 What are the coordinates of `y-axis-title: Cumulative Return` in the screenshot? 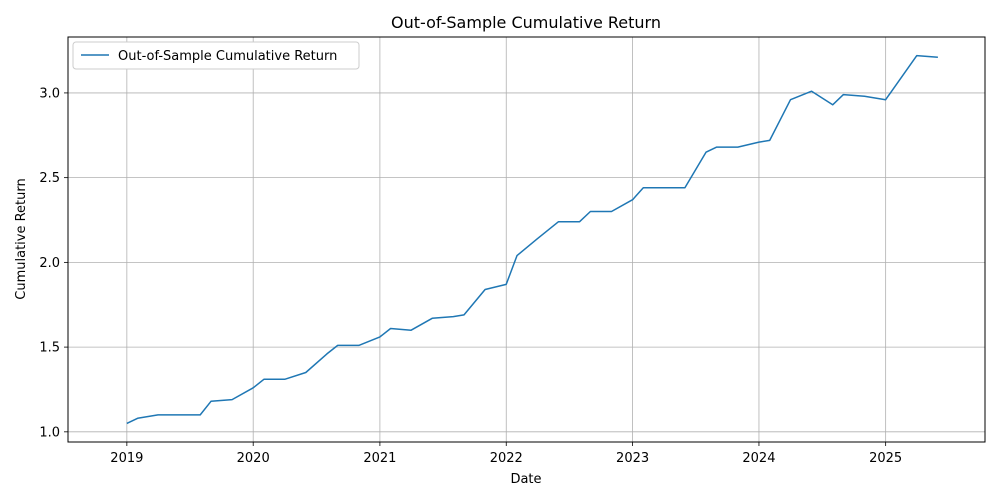 It's located at (21, 238).